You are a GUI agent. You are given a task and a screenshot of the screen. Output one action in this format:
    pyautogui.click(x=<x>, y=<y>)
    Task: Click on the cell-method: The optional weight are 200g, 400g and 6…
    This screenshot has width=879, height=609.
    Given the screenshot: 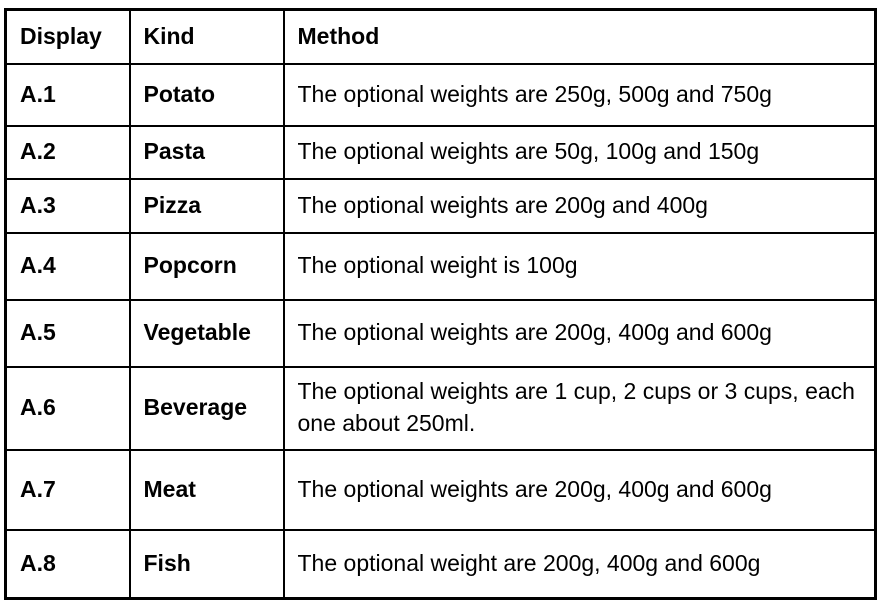 What is the action you would take?
    pyautogui.click(x=579, y=564)
    